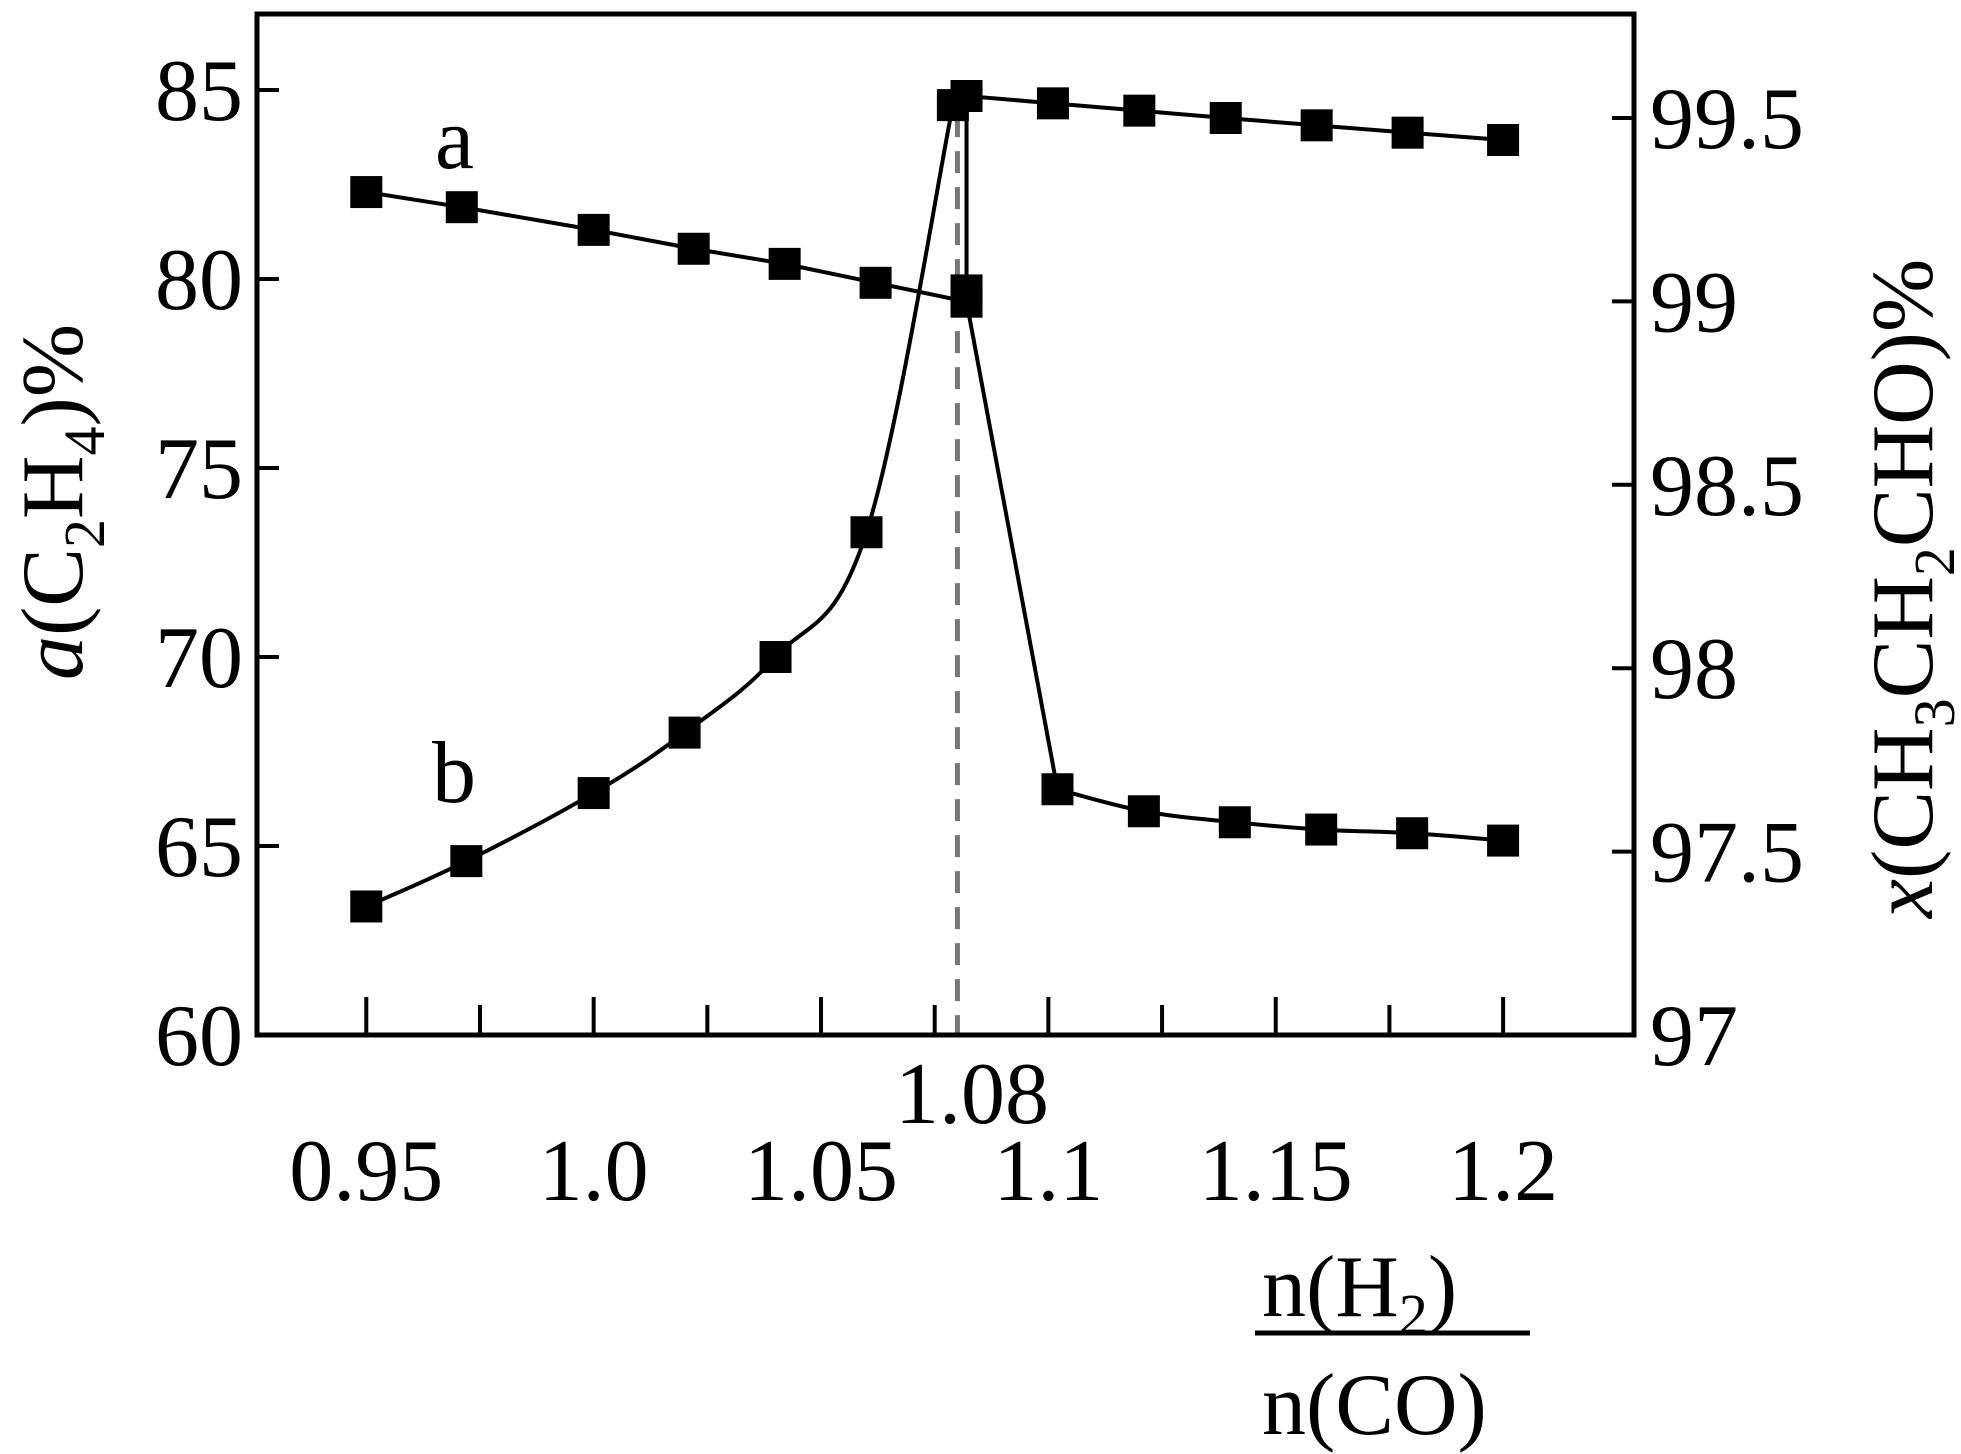  Describe the element at coordinates (821, 1171) in the screenshot. I see `x-tick-label: 1.05` at that location.